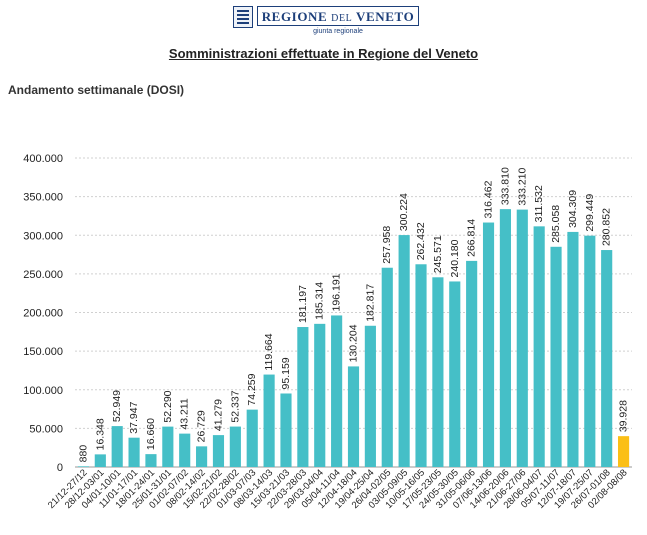 Image resolution: width=647 pixels, height=535 pixels. I want to click on data-label: 52.290, so click(168, 406).